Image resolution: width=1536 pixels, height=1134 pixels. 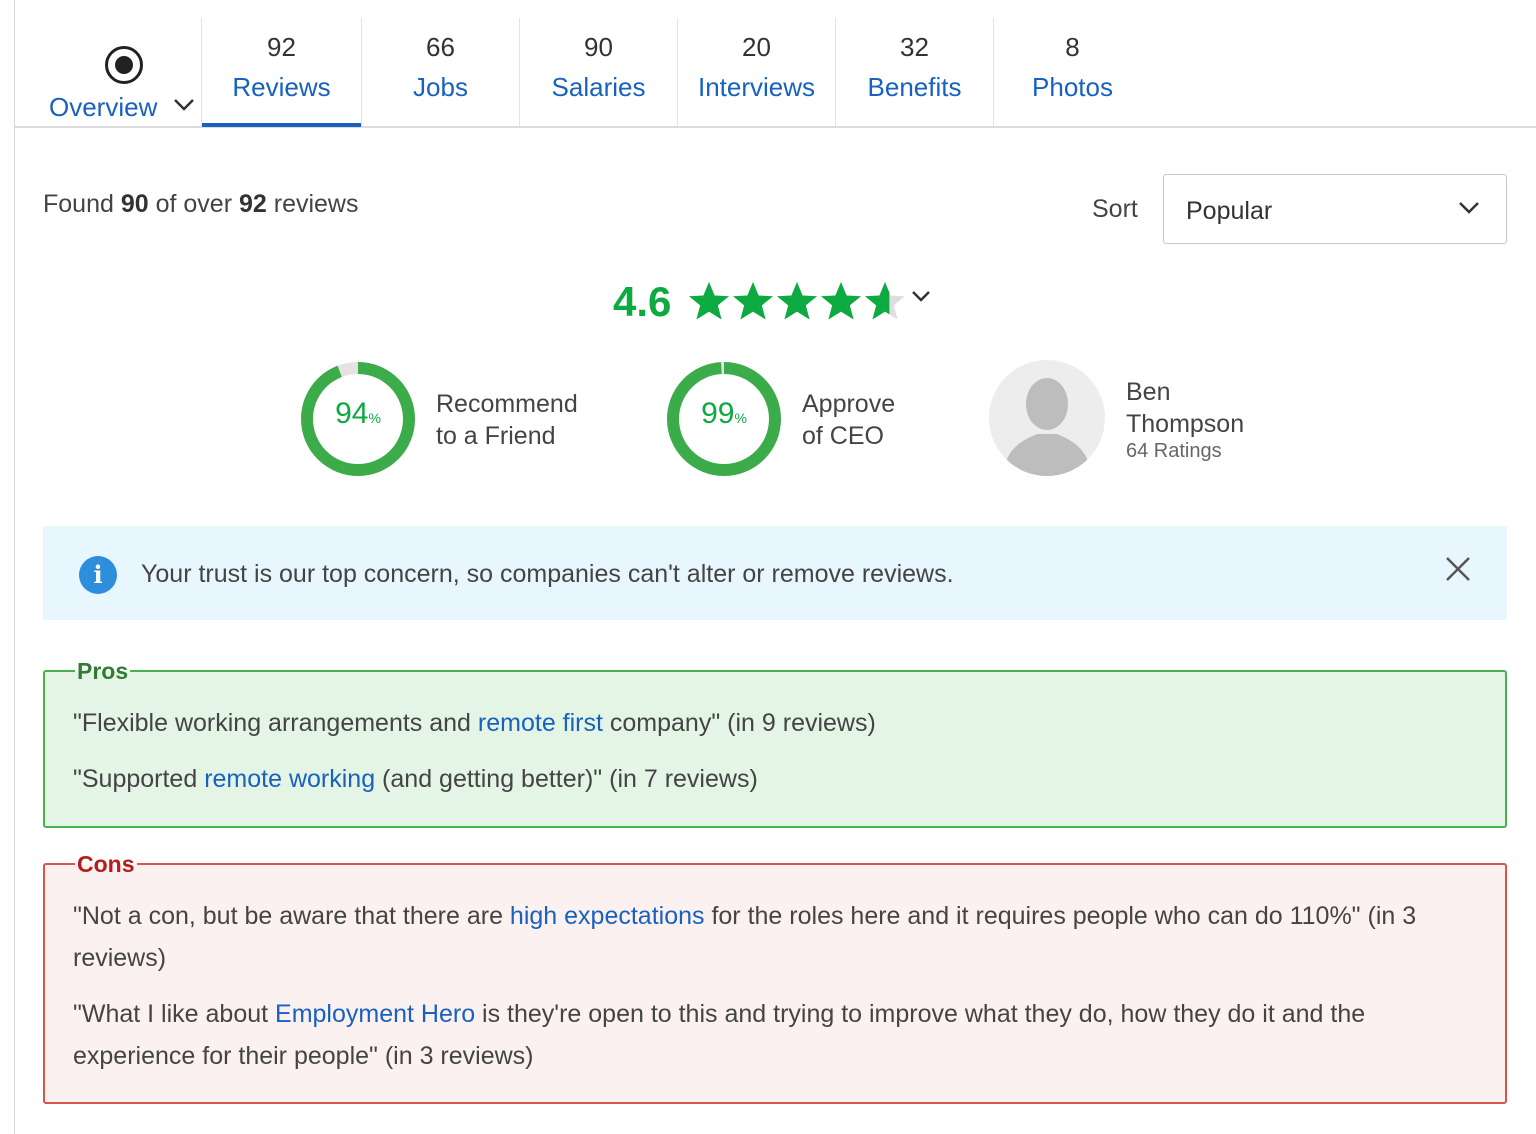 What do you see at coordinates (281, 47) in the screenshot?
I see `tab-count: 92` at bounding box center [281, 47].